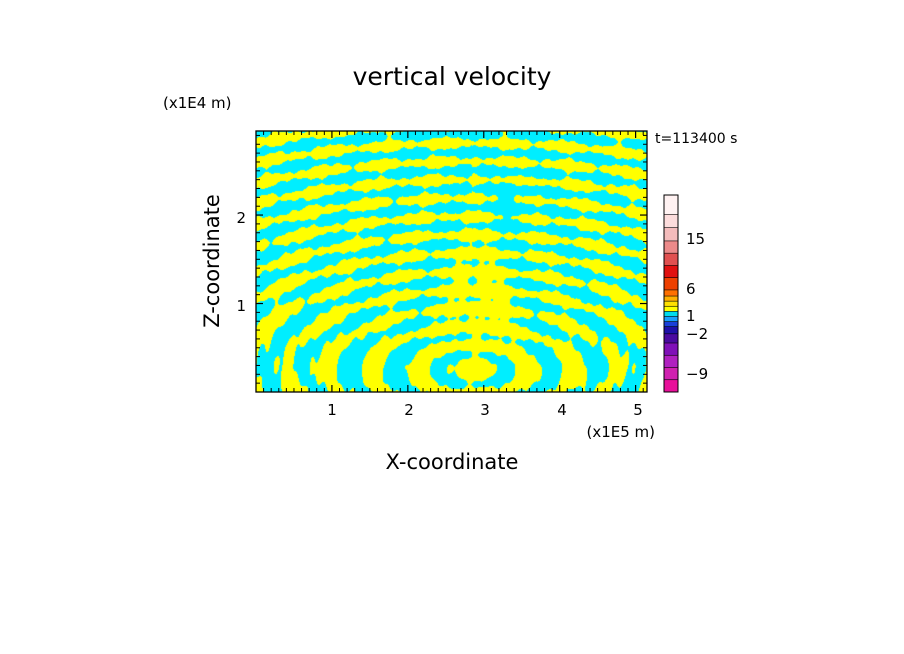 This screenshot has width=904, height=654. I want to click on colorbar-frame, so click(671, 293).